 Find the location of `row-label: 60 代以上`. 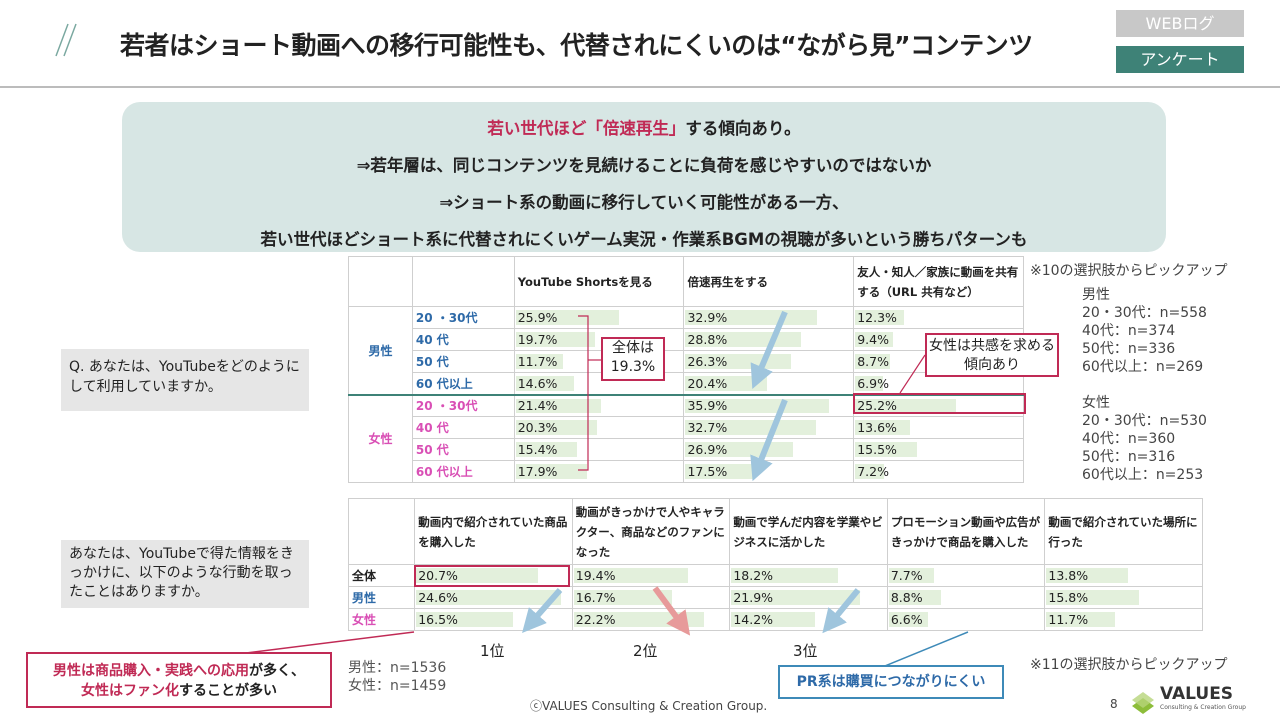

row-label: 60 代以上 is located at coordinates (463, 471).